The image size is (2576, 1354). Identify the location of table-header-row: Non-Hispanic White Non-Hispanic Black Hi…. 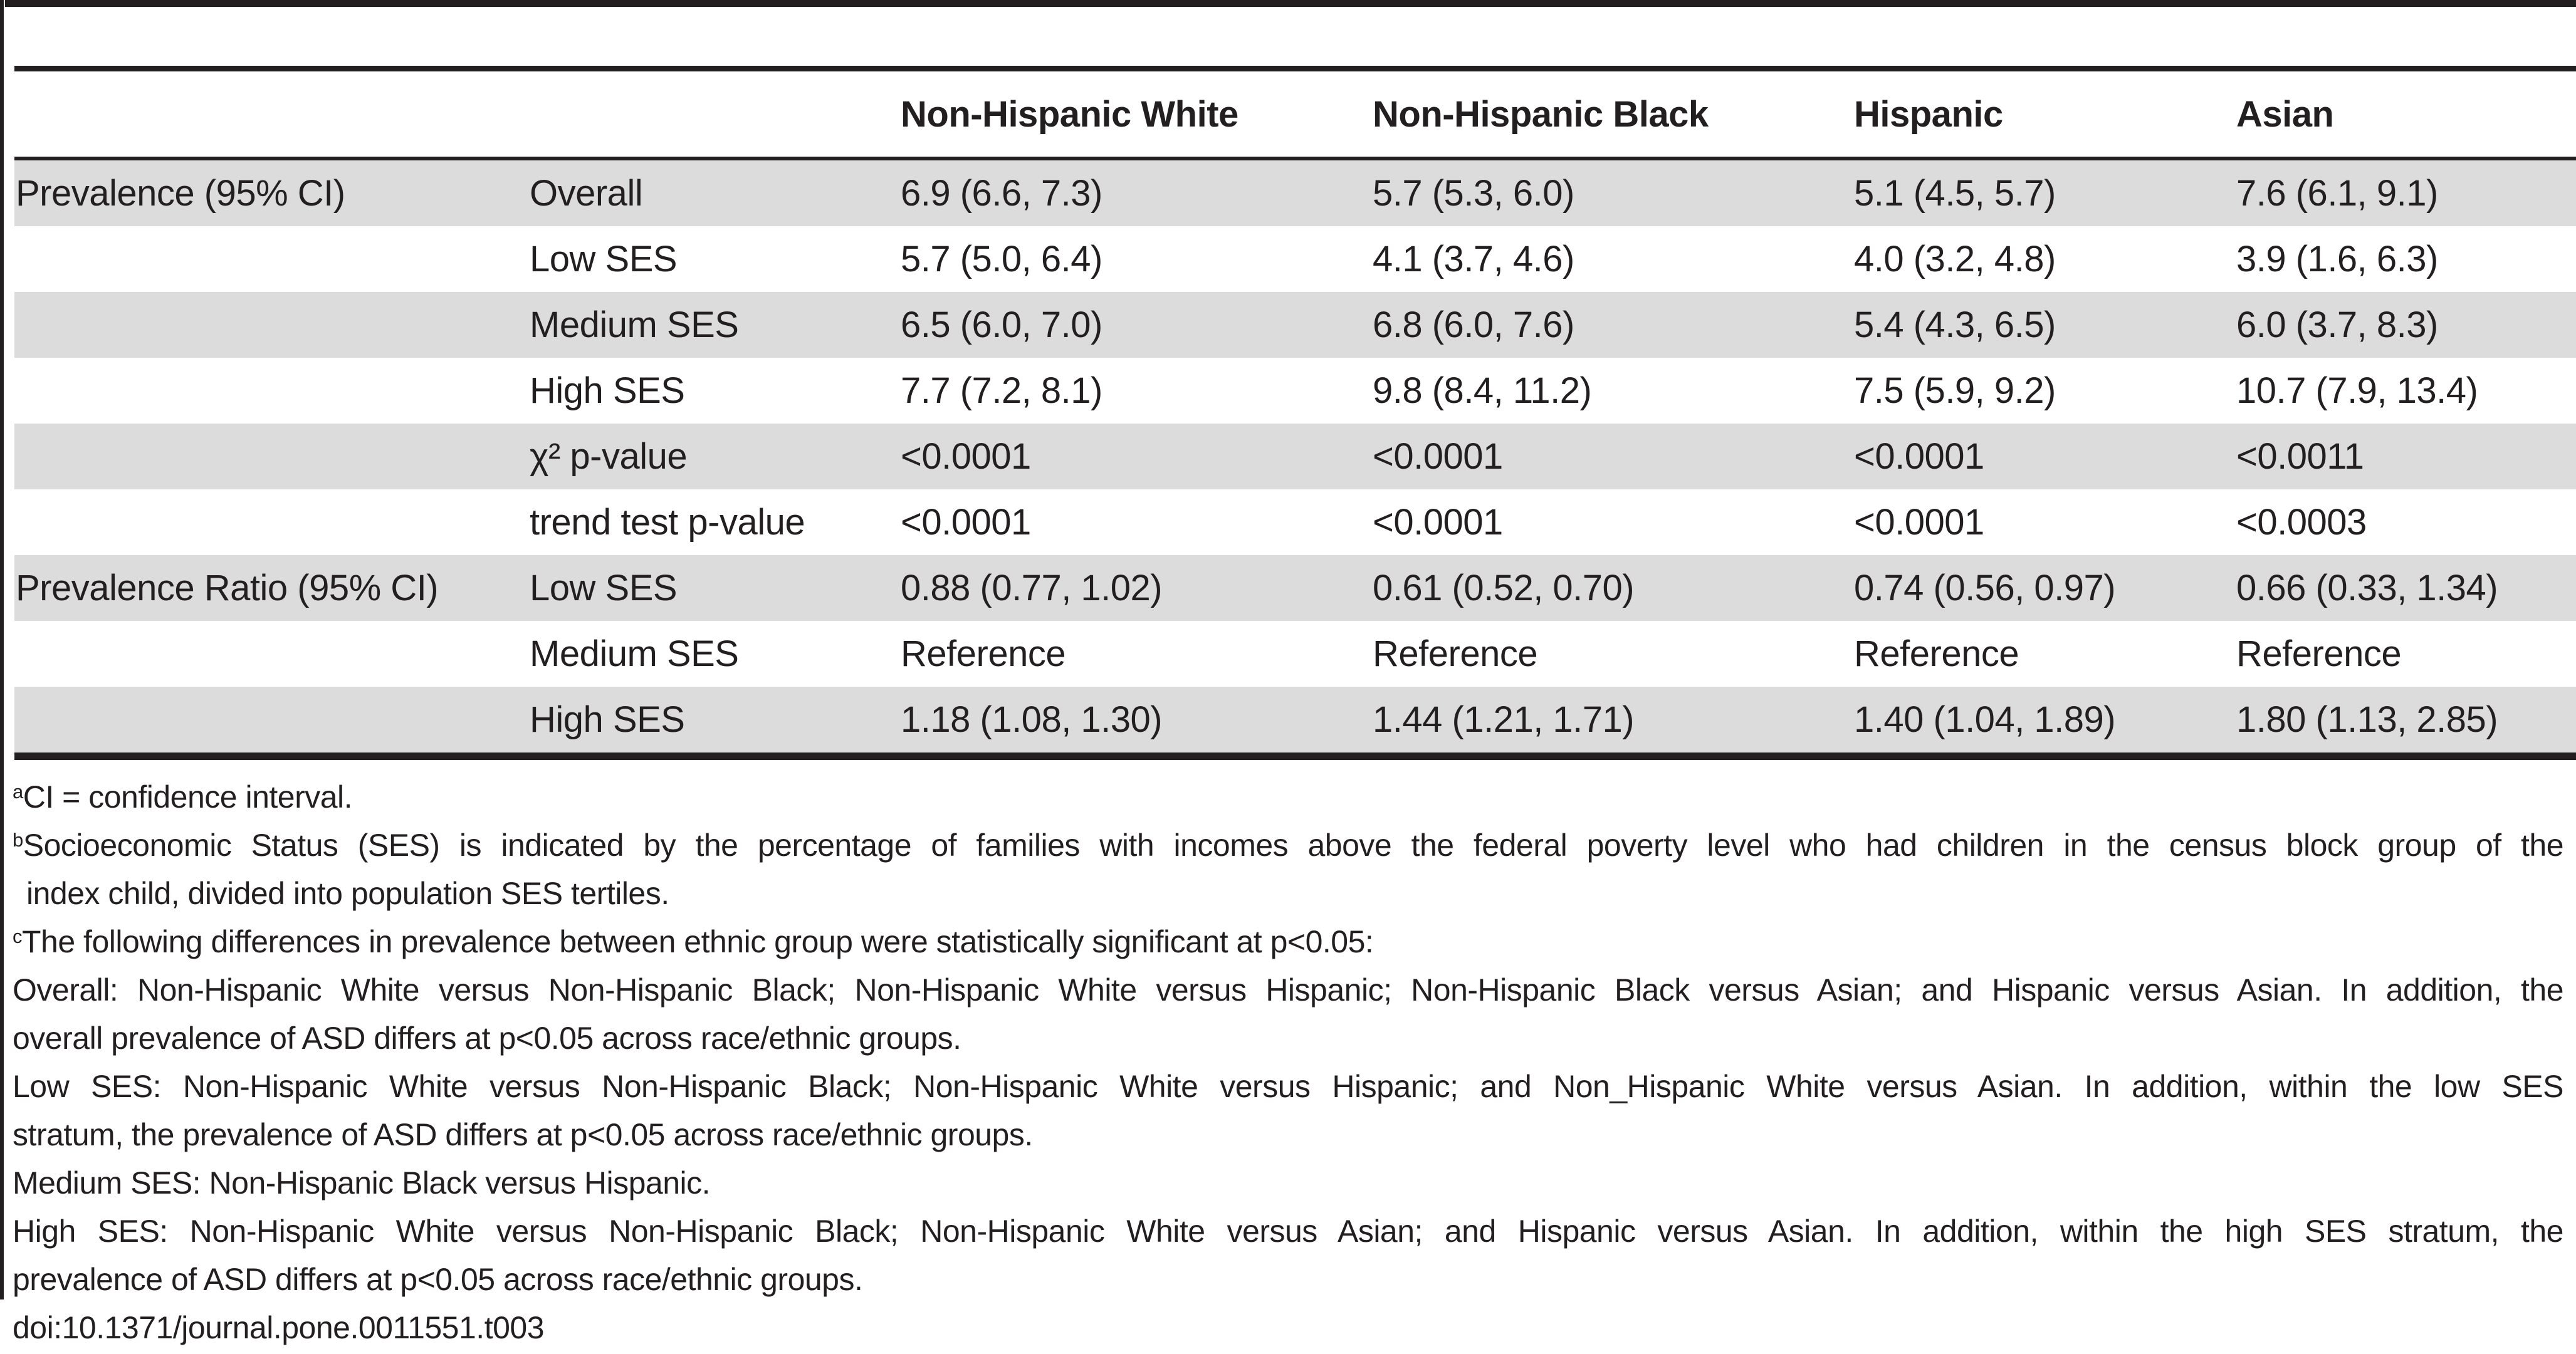
(1295, 114).